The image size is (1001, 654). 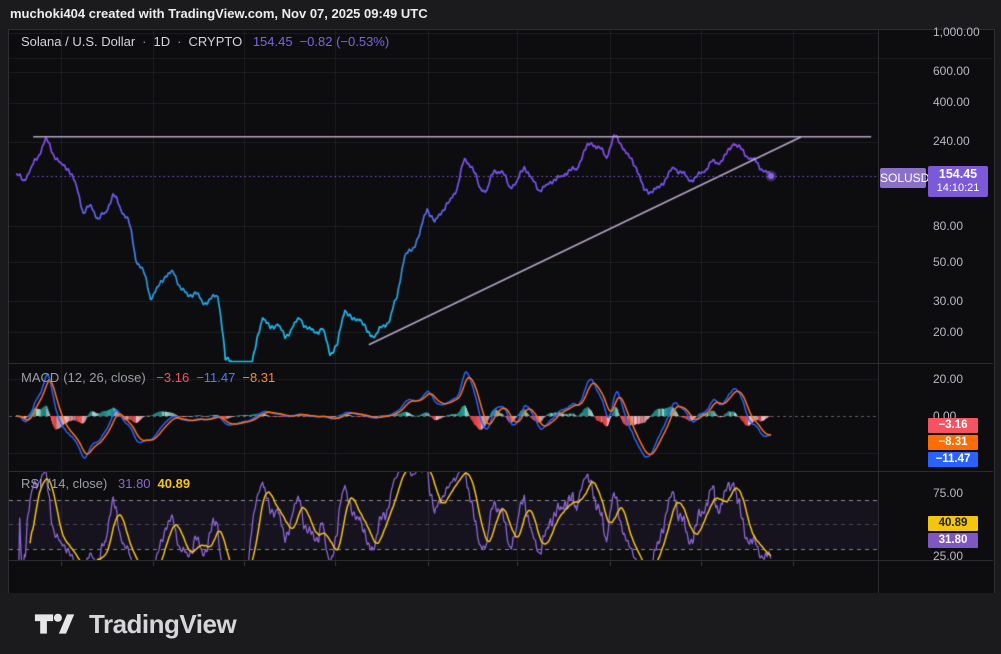 I want to click on price-axis-label: 240.00, so click(x=951, y=141).